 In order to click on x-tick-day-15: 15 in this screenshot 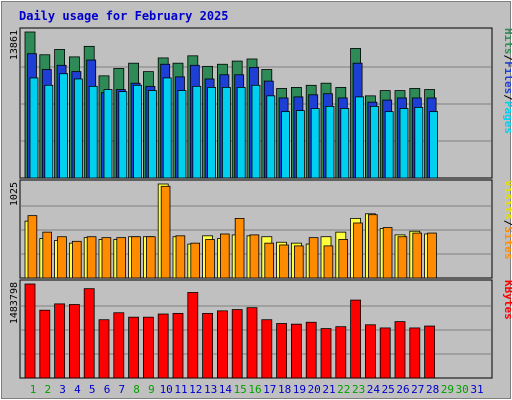, I will do `click(240, 389)`.